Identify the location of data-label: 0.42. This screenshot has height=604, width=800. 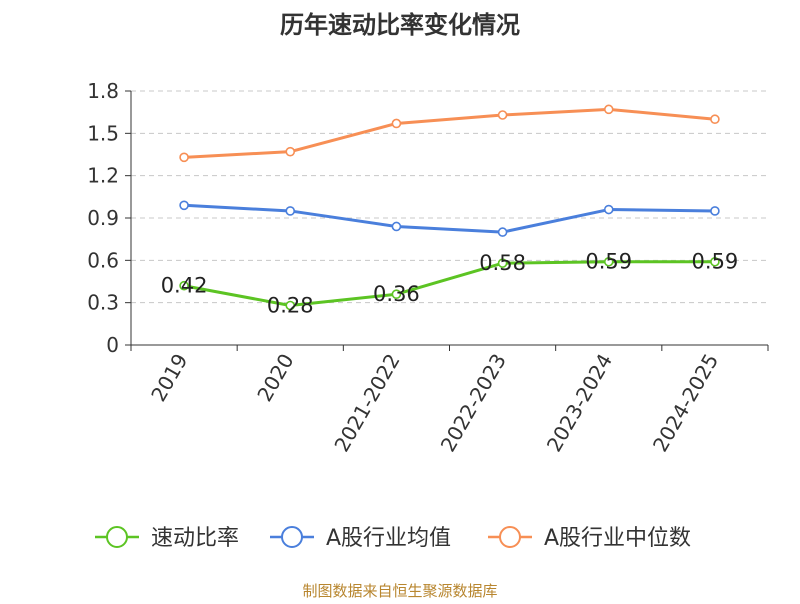
(184, 286).